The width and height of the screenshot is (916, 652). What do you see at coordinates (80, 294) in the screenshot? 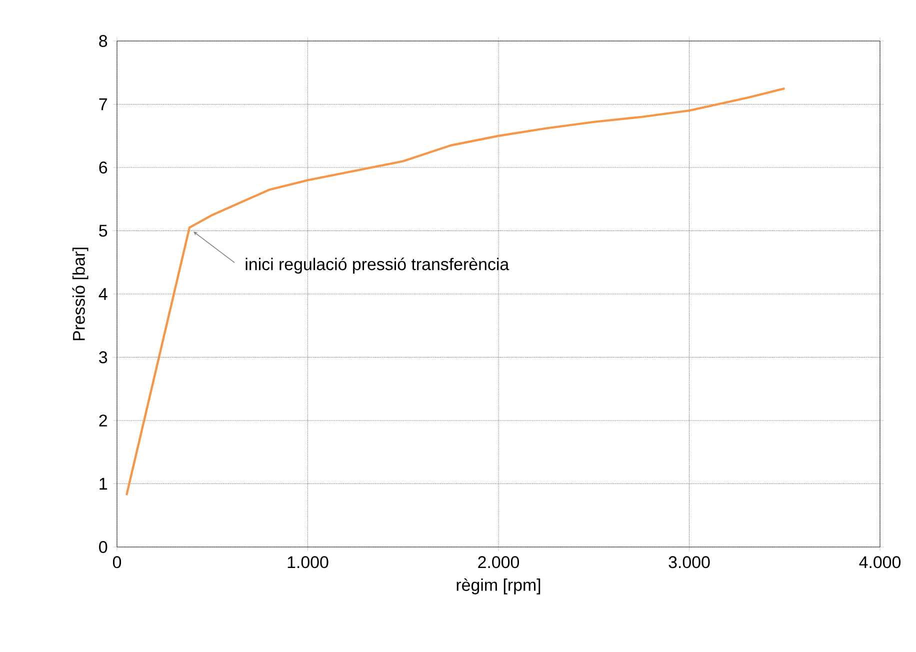
I see `y-axis-title: Pressió [bar]` at bounding box center [80, 294].